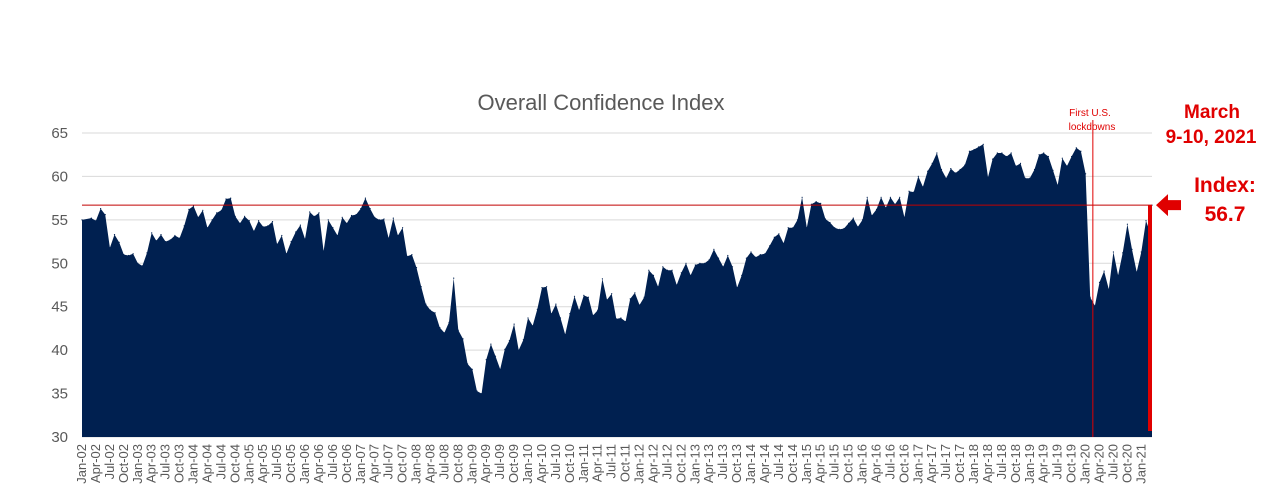  Describe the element at coordinates (945, 461) in the screenshot. I see `x-tick-label: Jul-17` at that location.